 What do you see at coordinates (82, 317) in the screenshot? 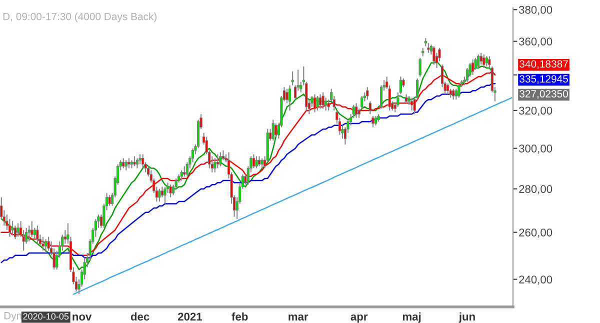
I see `x-tick-label: nov` at bounding box center [82, 317].